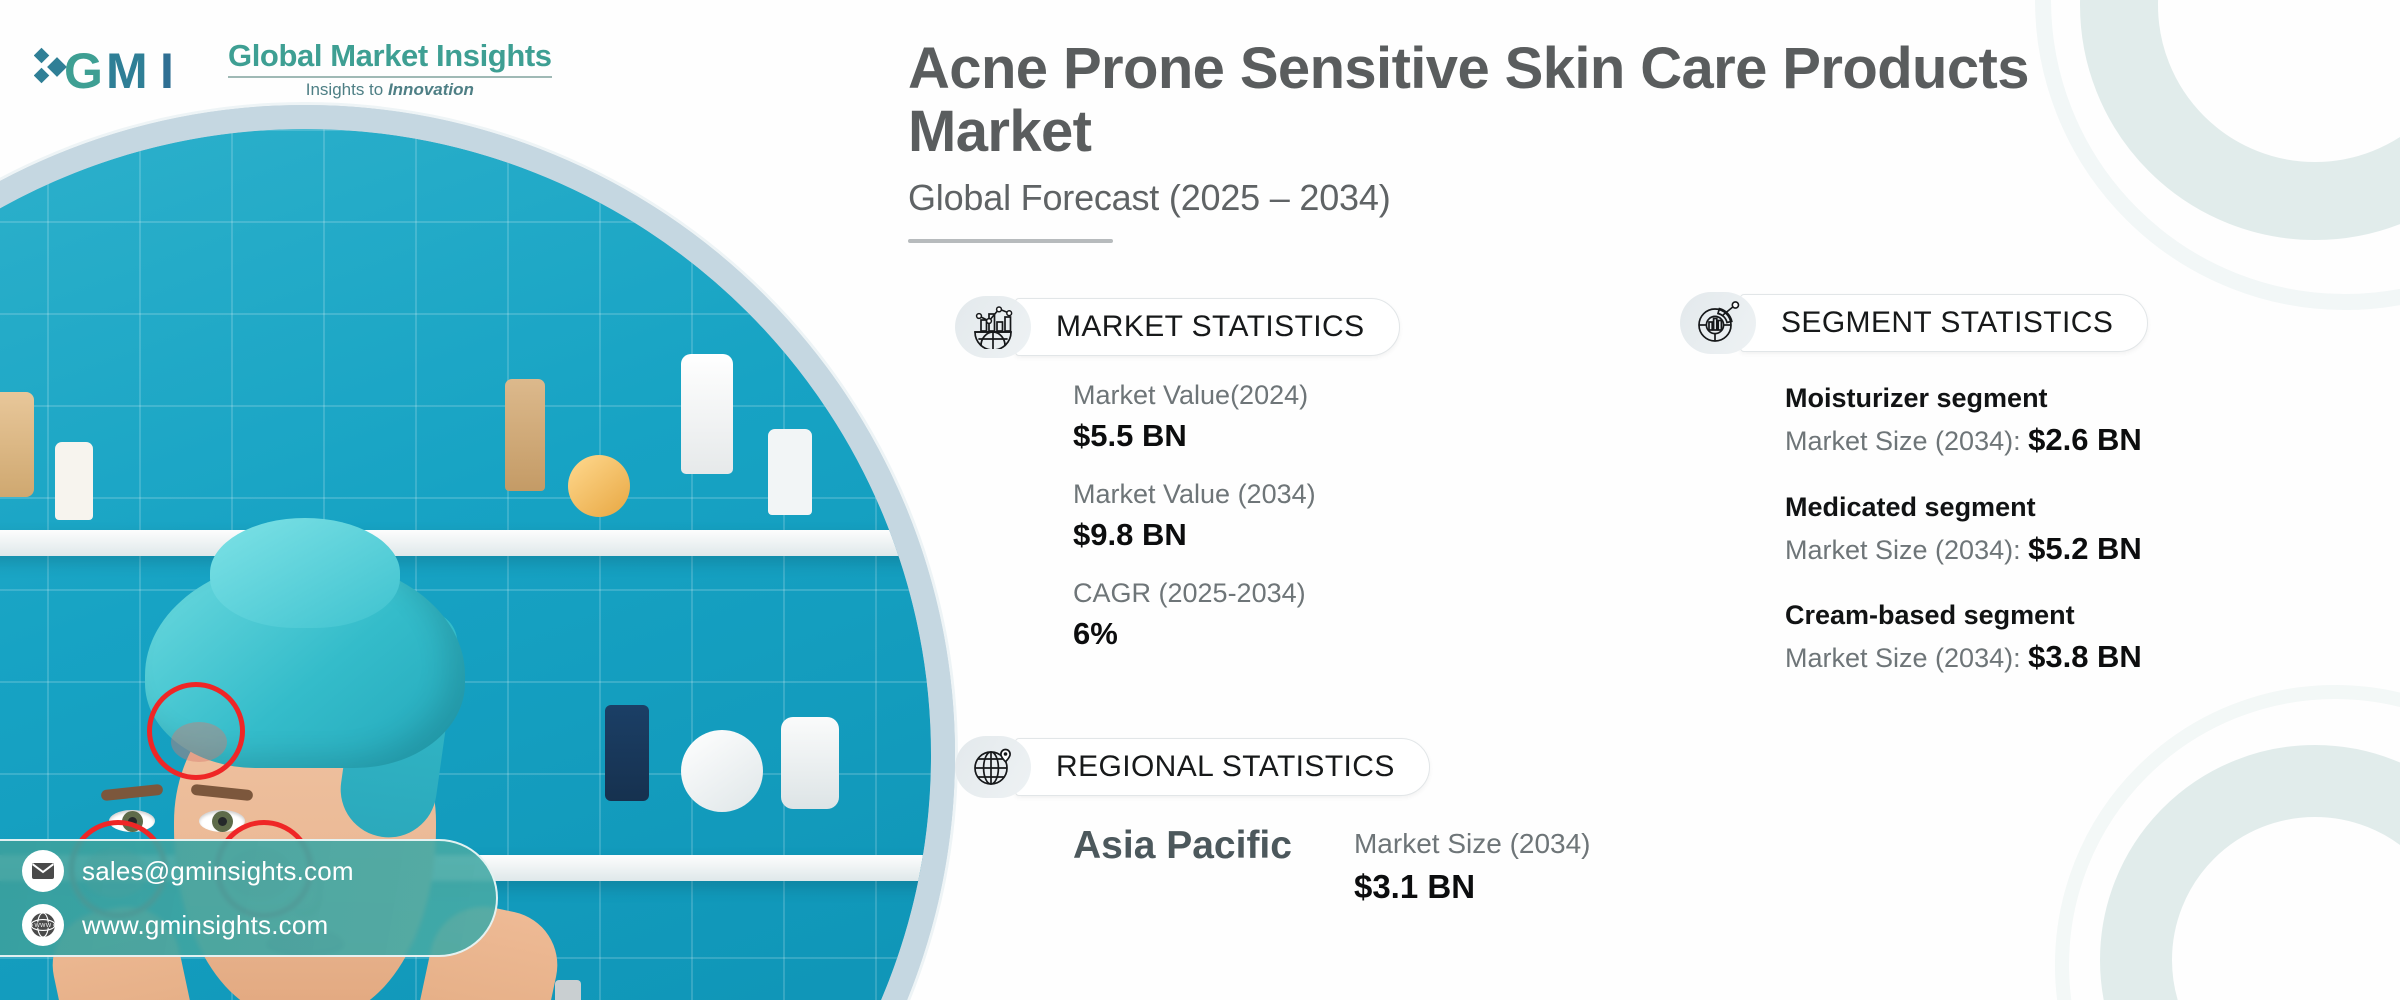  Describe the element at coordinates (993, 327) in the screenshot. I see `globe-bar-chart-icon` at that location.